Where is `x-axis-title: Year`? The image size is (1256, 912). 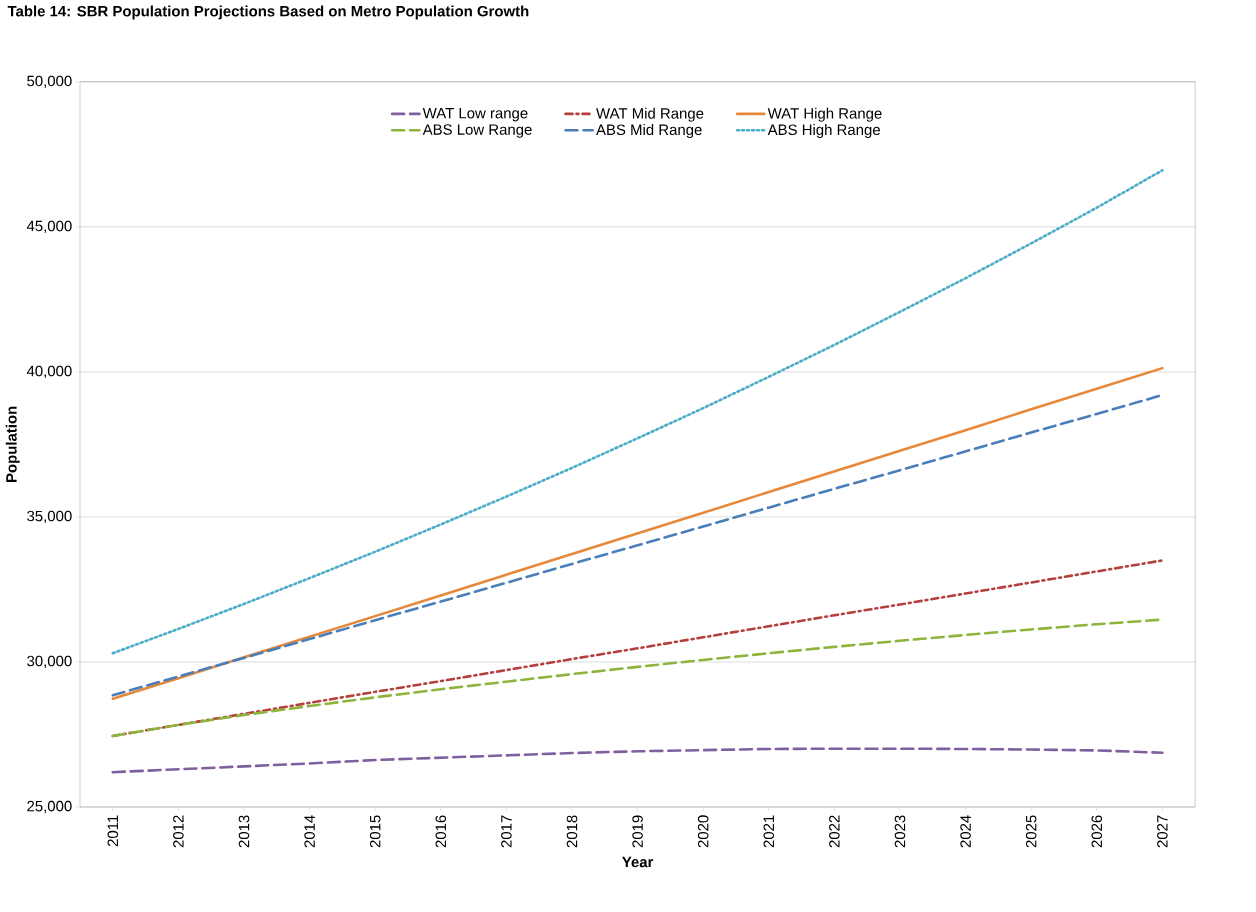 x-axis-title: Year is located at coordinates (638, 862).